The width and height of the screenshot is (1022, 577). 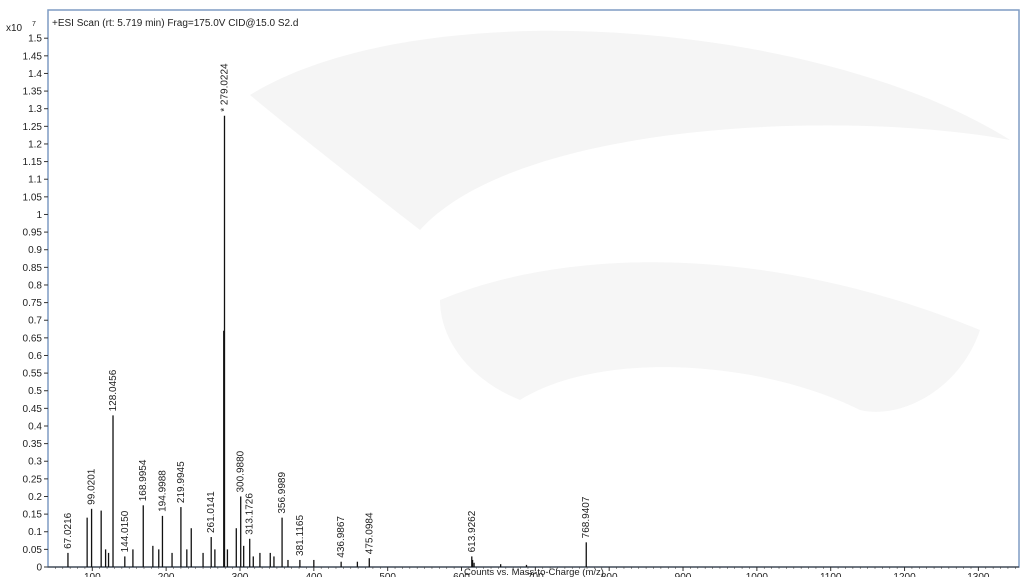 I want to click on x-tick-label: 700, so click(x=535, y=574).